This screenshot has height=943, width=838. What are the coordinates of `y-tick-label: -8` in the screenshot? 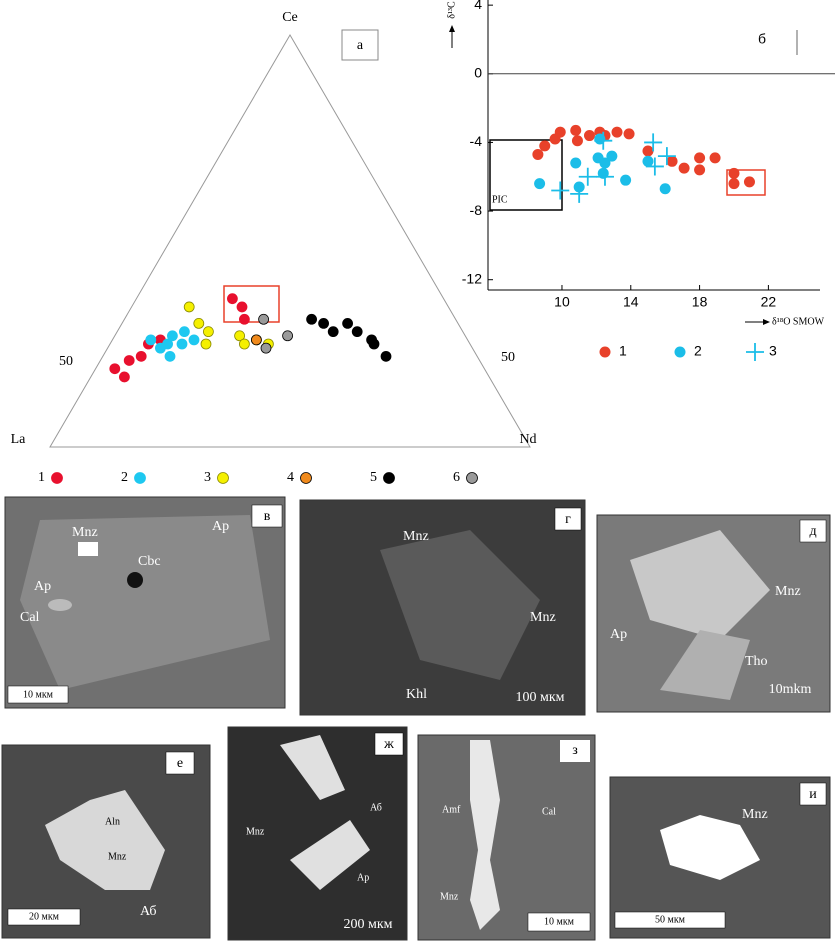 It's located at (476, 210).